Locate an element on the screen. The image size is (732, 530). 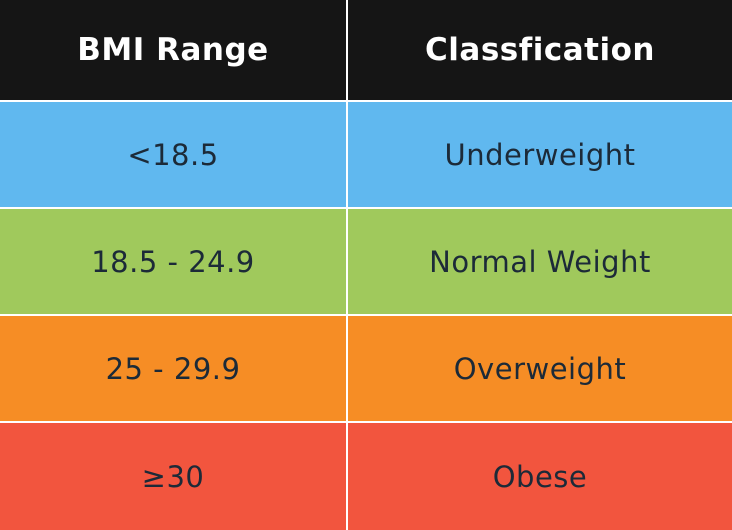
range-cell-underweight: <18.5 is located at coordinates (174, 155).